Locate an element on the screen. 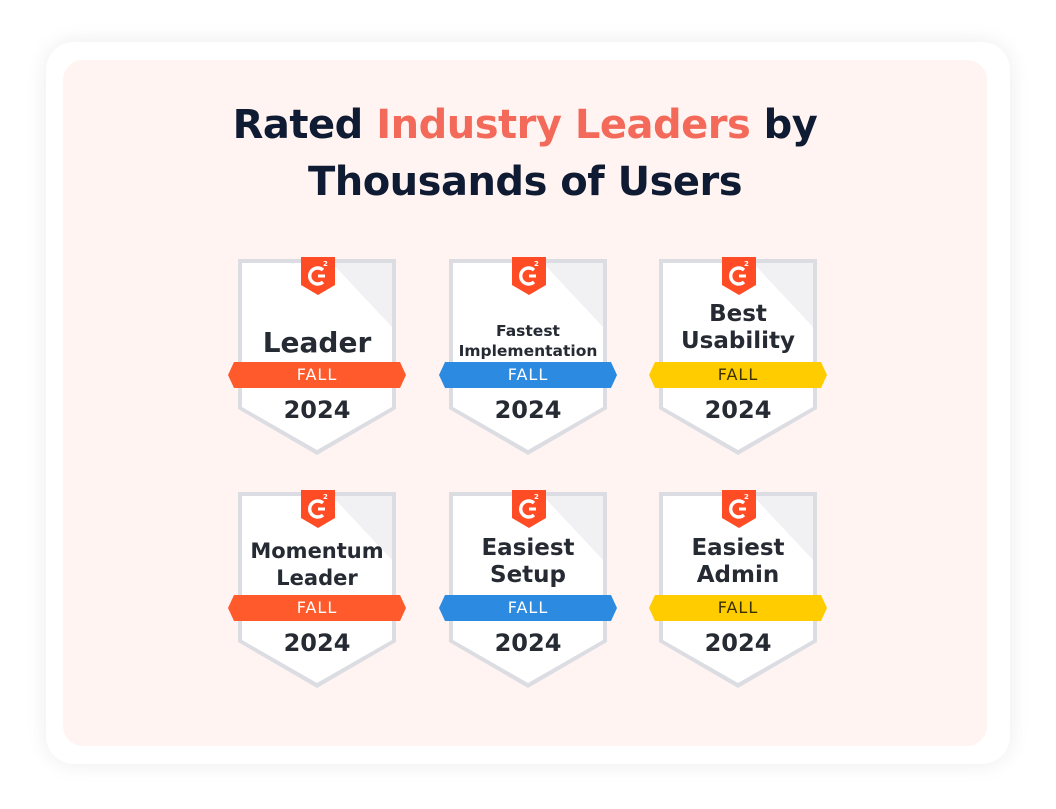  badge-title: Leader is located at coordinates (317, 342).